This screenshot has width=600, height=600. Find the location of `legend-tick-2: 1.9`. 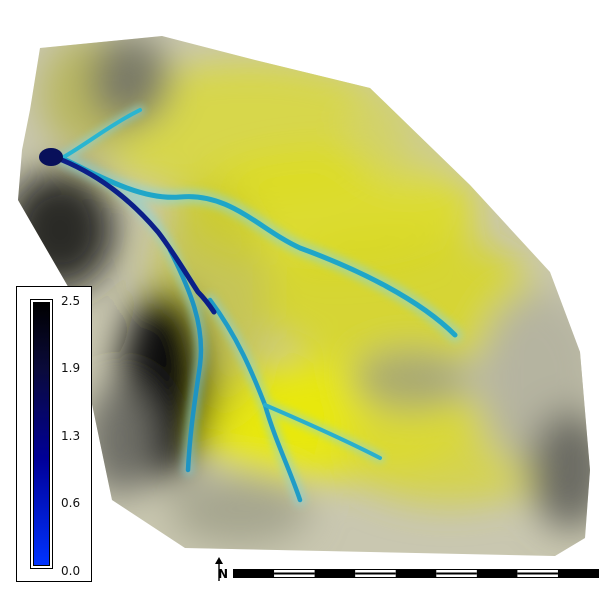

legend-tick-2: 1.9 is located at coordinates (71, 368).